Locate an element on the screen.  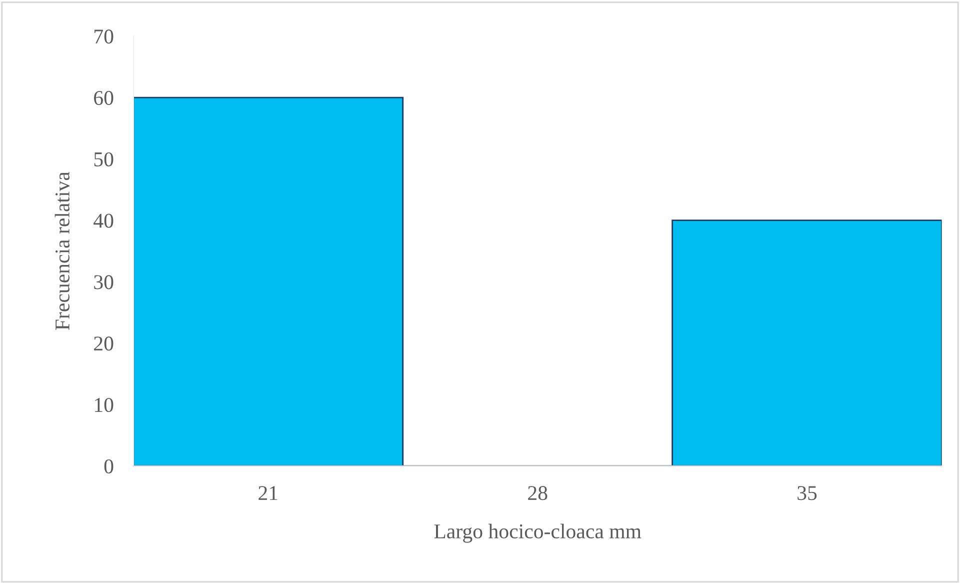
y-tick-label: 10 is located at coordinates (104, 405).